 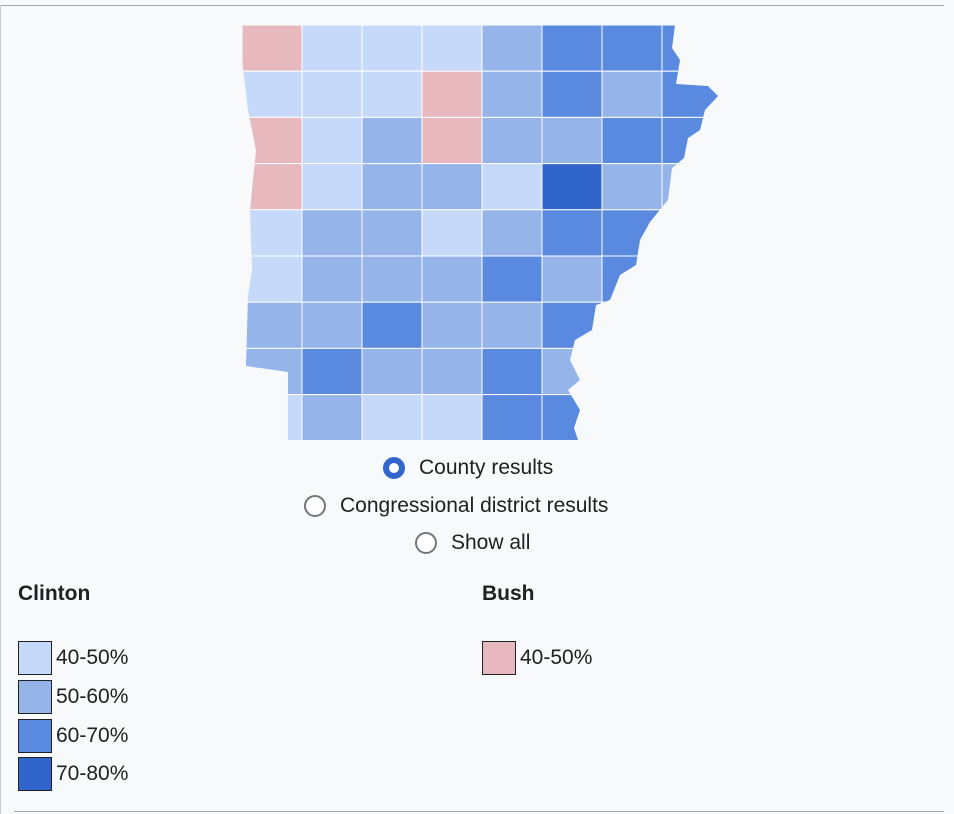 What do you see at coordinates (92, 735) in the screenshot?
I see `legend-label: 60-70%` at bounding box center [92, 735].